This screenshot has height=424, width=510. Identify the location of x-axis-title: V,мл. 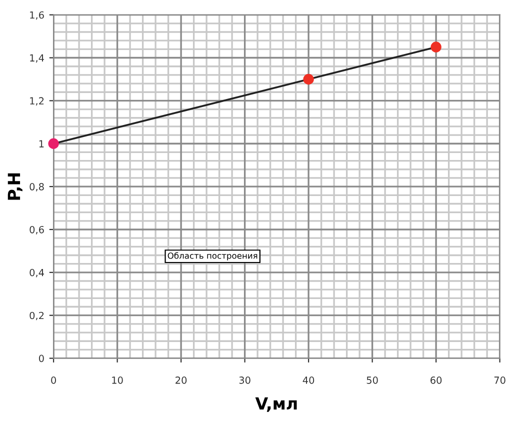
(276, 404).